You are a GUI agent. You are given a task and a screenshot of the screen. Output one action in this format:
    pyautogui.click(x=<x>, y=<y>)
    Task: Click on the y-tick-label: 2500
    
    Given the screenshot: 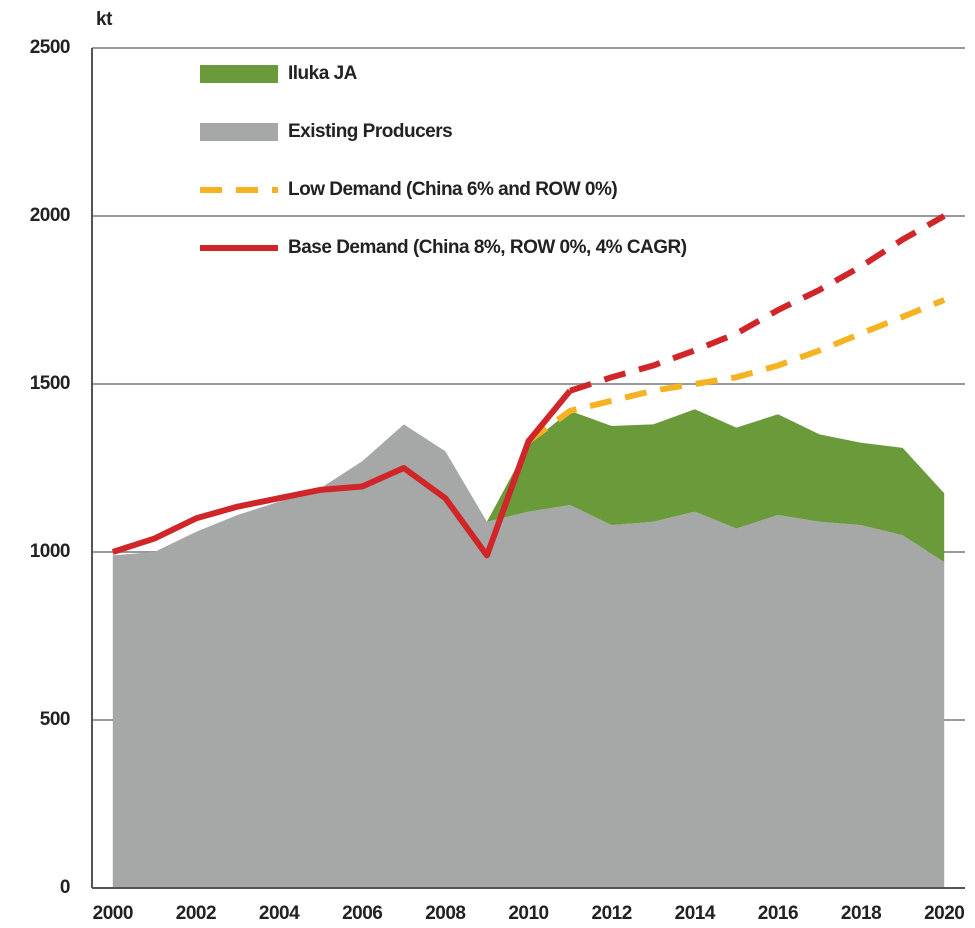 What is the action you would take?
    pyautogui.click(x=50, y=47)
    